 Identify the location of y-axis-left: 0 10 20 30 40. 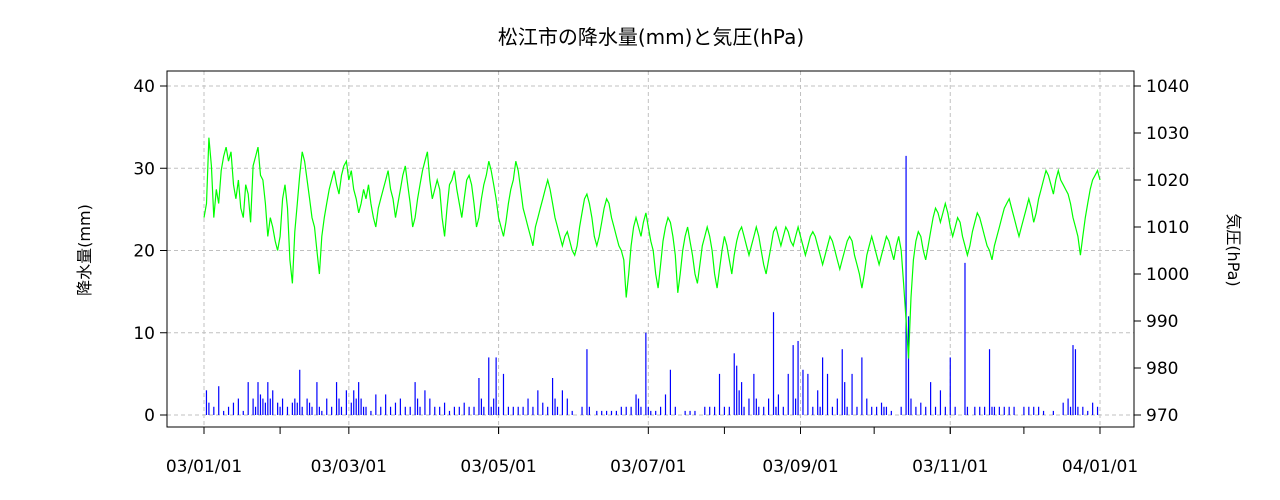
(150, 251).